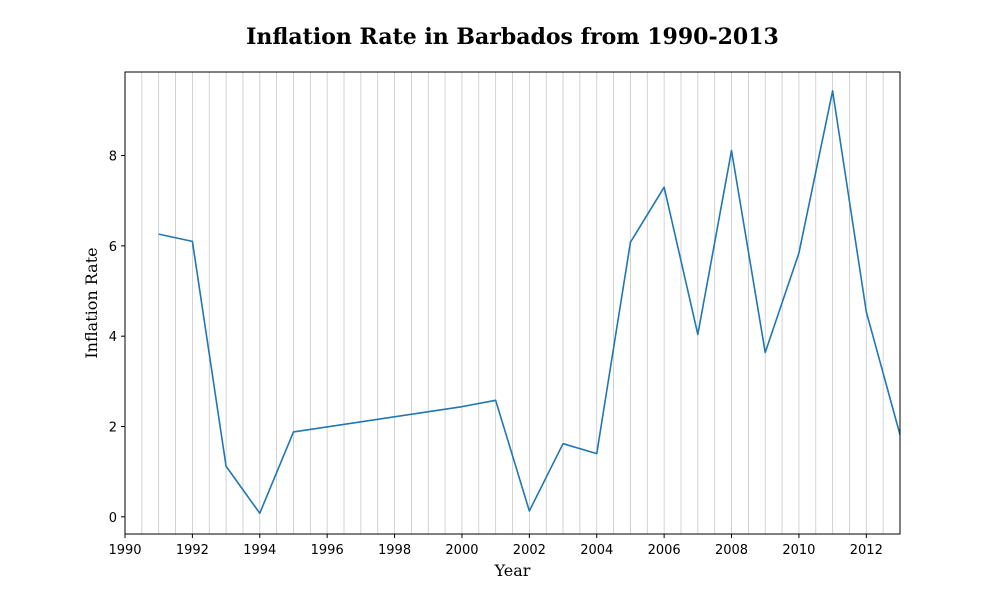 The width and height of the screenshot is (1000, 600). Describe the element at coordinates (798, 550) in the screenshot. I see `x-tick-label: 2010` at that location.